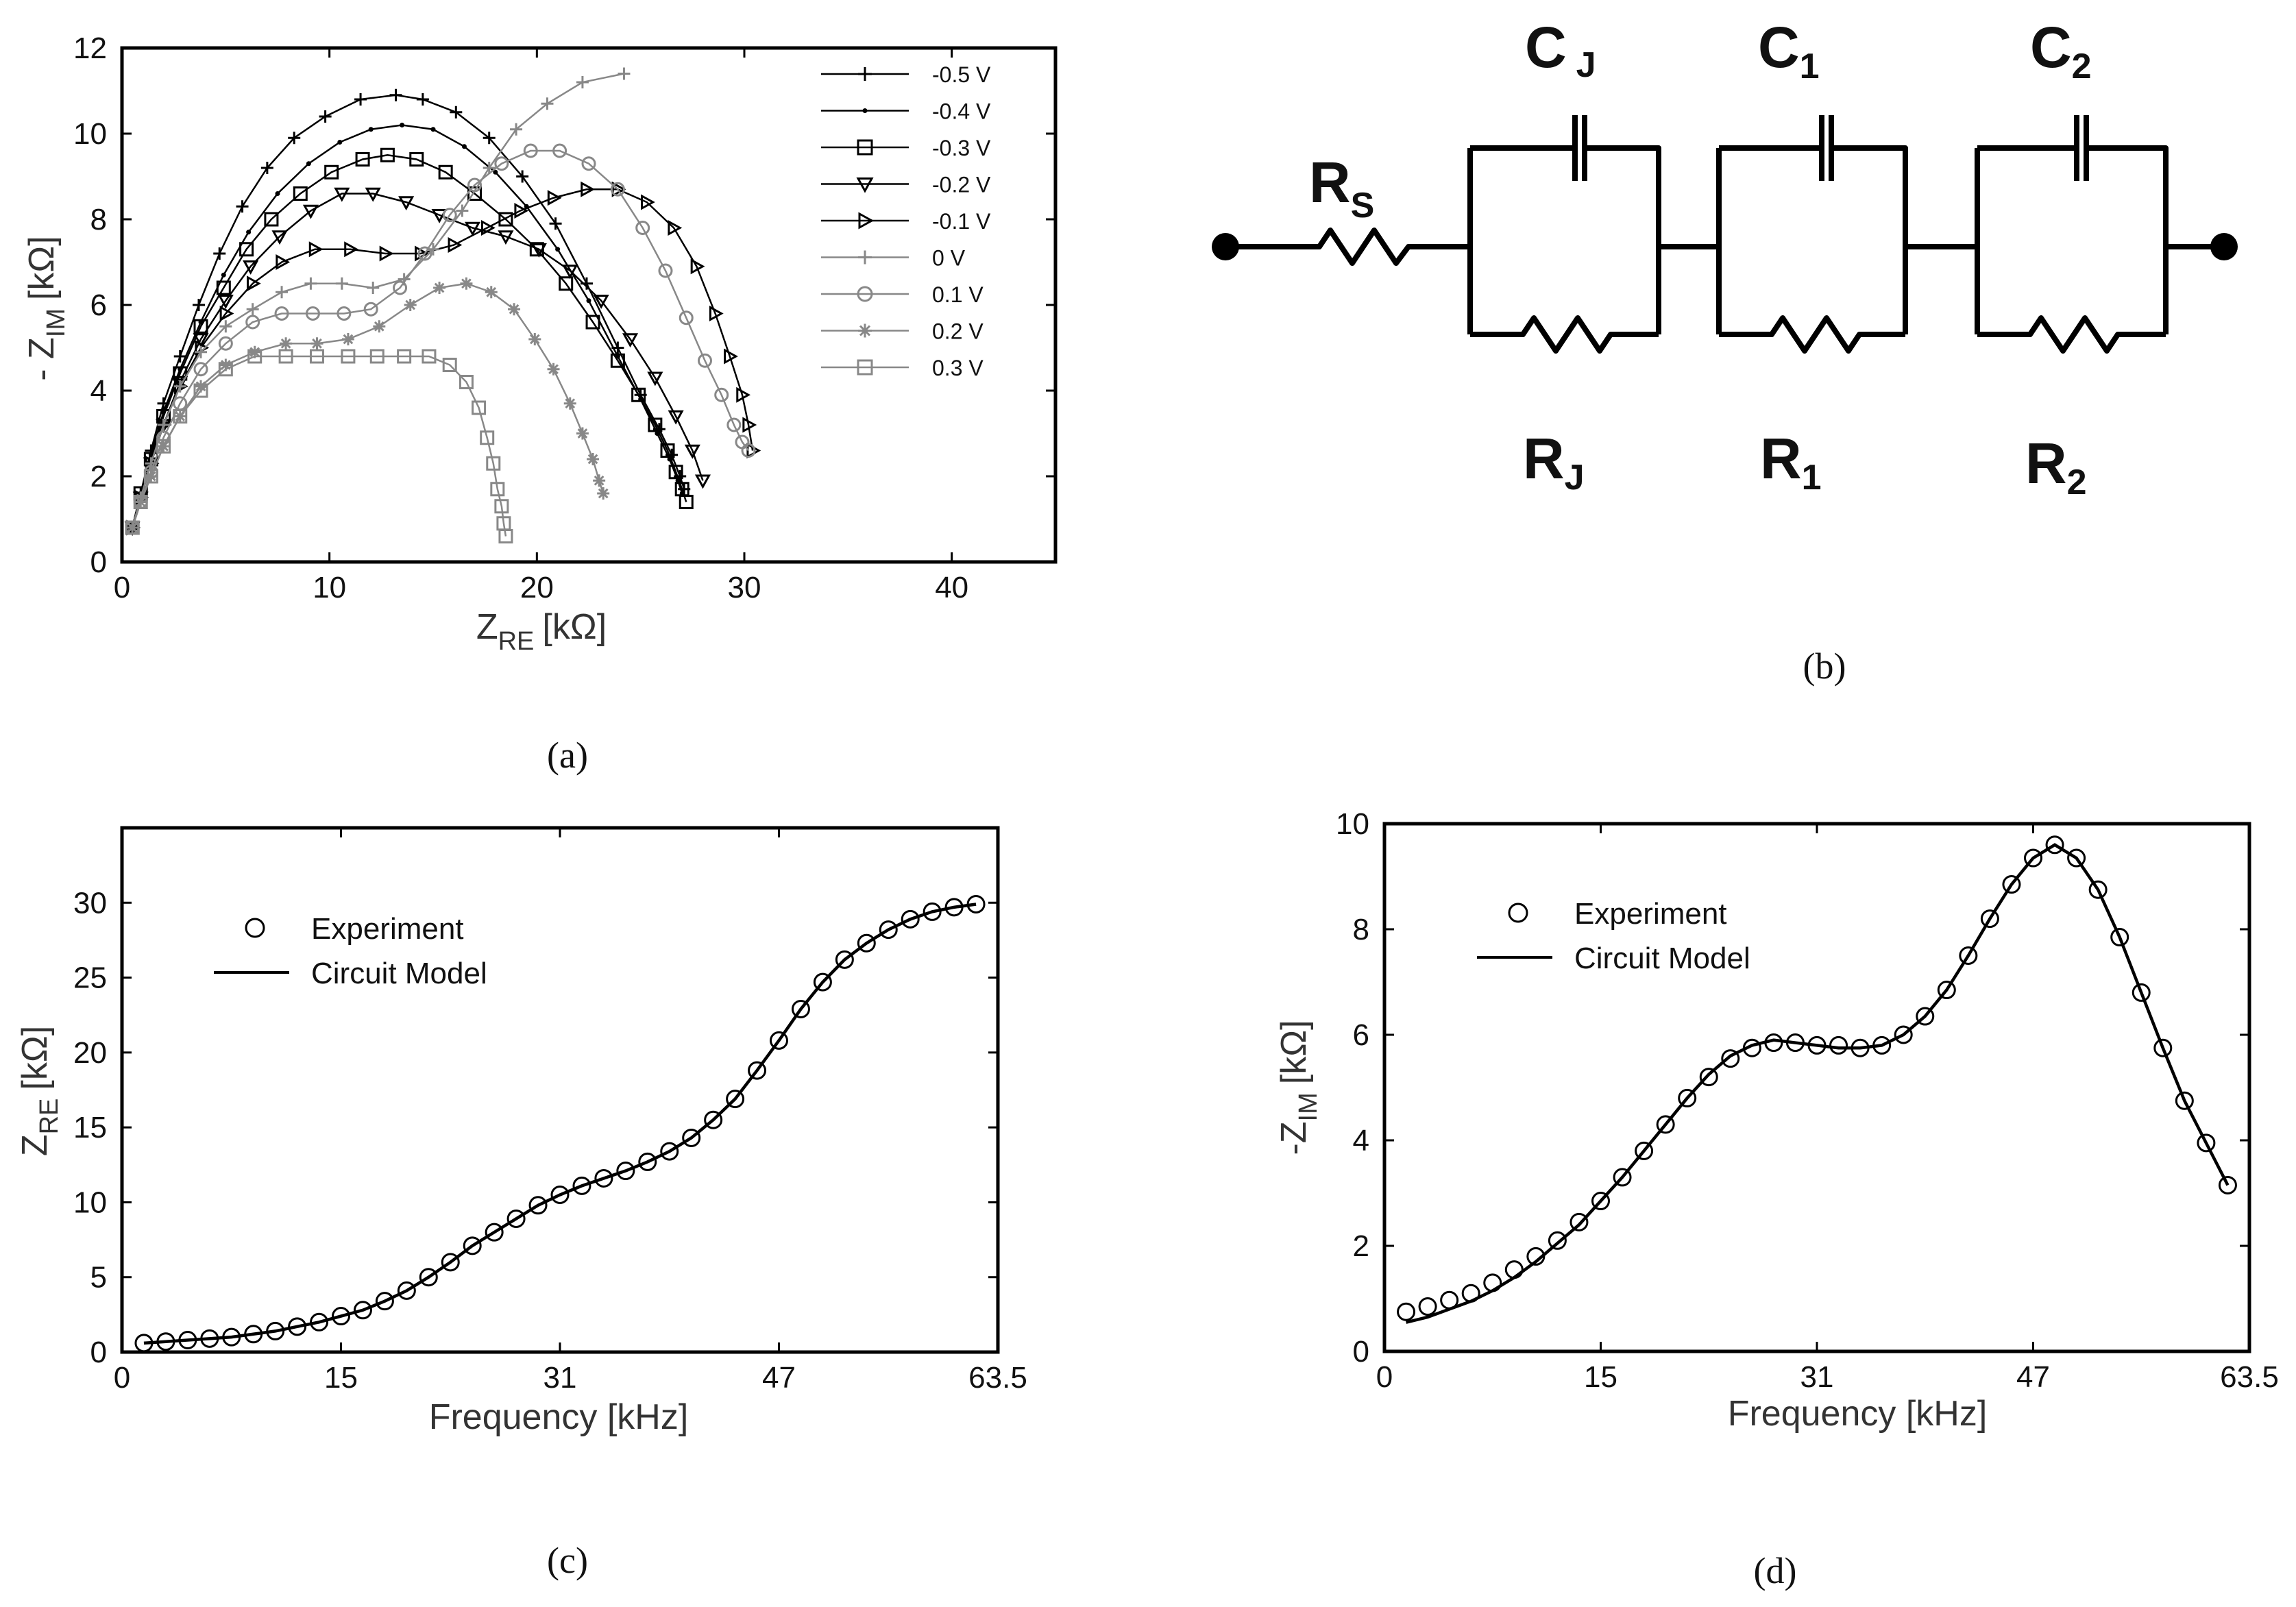 This screenshot has height=1607, width=2296. What do you see at coordinates (90, 978) in the screenshot?
I see `y-tick-label: 25` at bounding box center [90, 978].